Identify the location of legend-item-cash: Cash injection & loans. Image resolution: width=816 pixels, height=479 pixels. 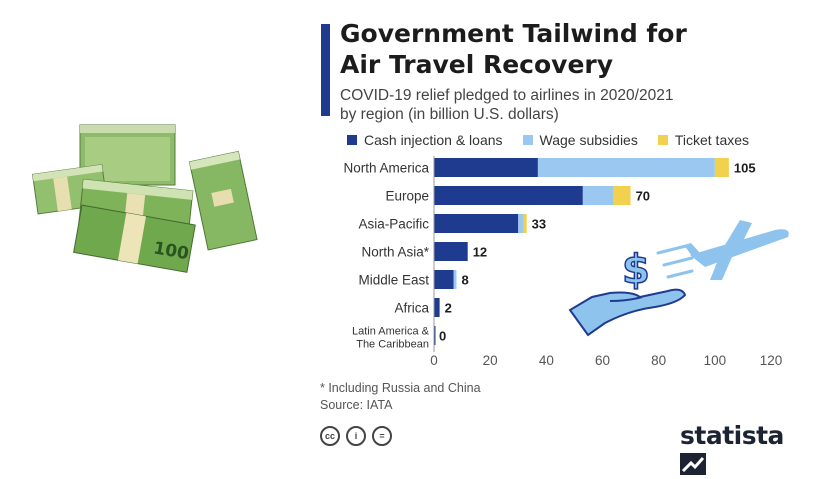
(425, 140).